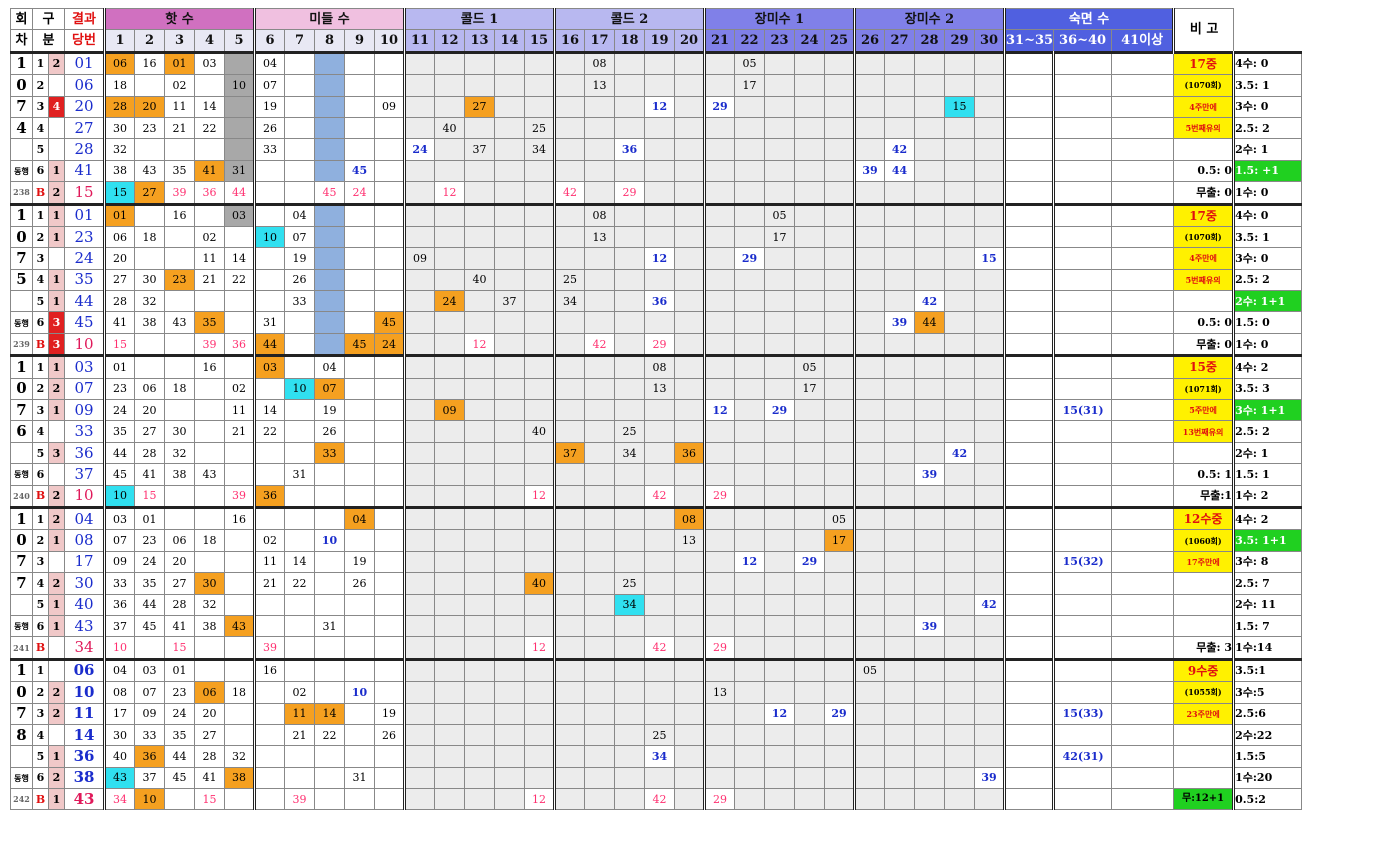 The height and width of the screenshot is (856, 1393). I want to click on position-cell: 4, so click(40, 431).